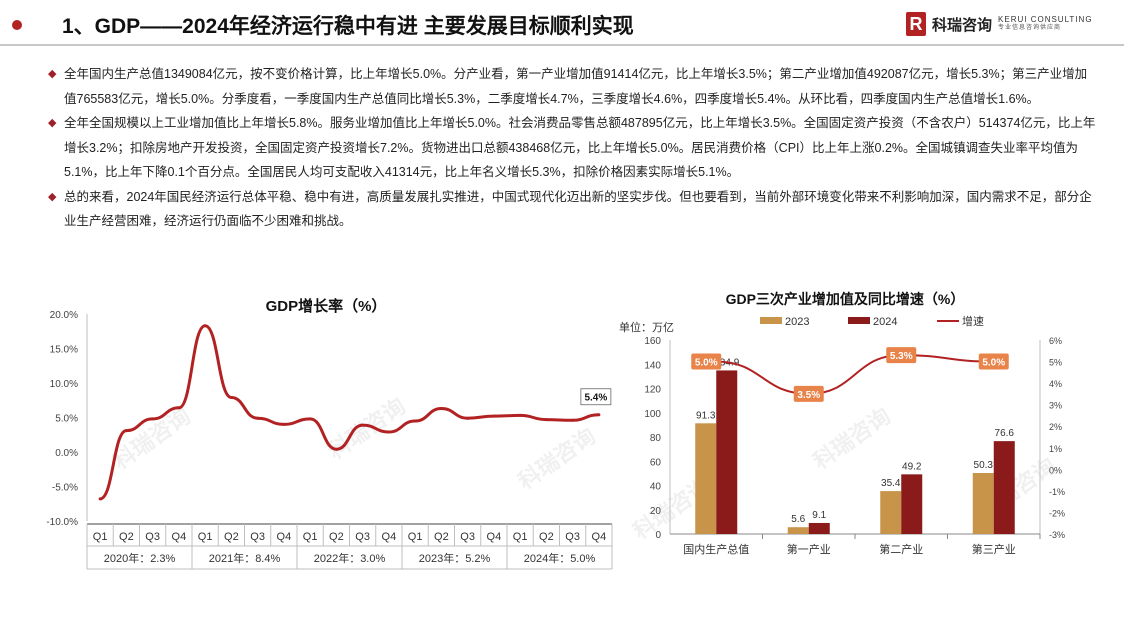 Image resolution: width=1124 pixels, height=619 pixels. What do you see at coordinates (798, 519) in the screenshot?
I see `bar-value-label: 5.6` at bounding box center [798, 519].